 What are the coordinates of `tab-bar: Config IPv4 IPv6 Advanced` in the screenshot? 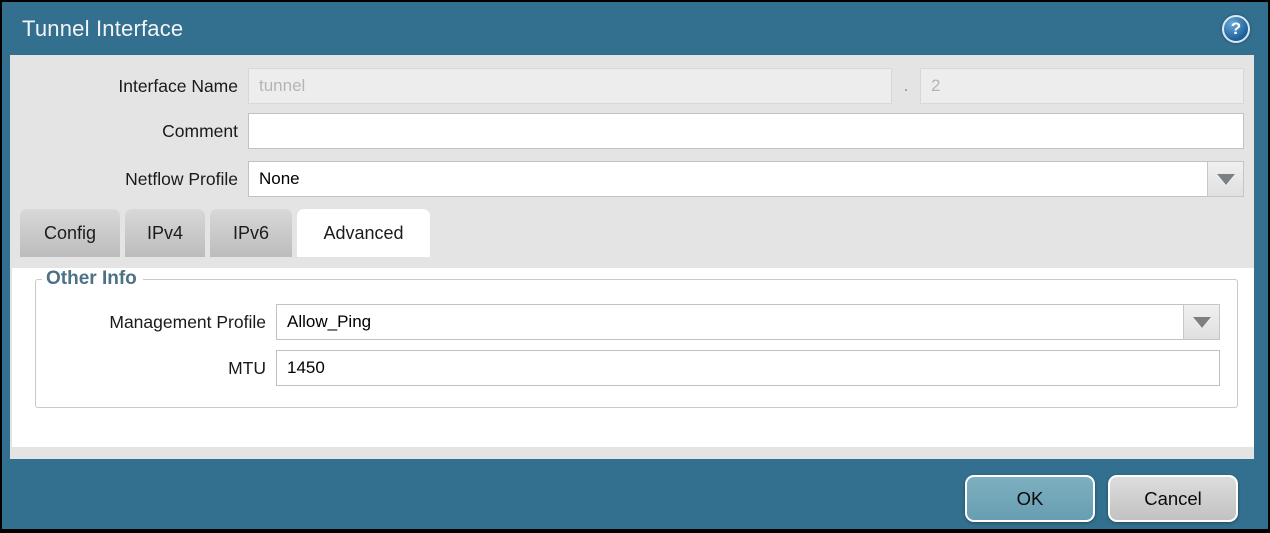 It's located at (637, 233).